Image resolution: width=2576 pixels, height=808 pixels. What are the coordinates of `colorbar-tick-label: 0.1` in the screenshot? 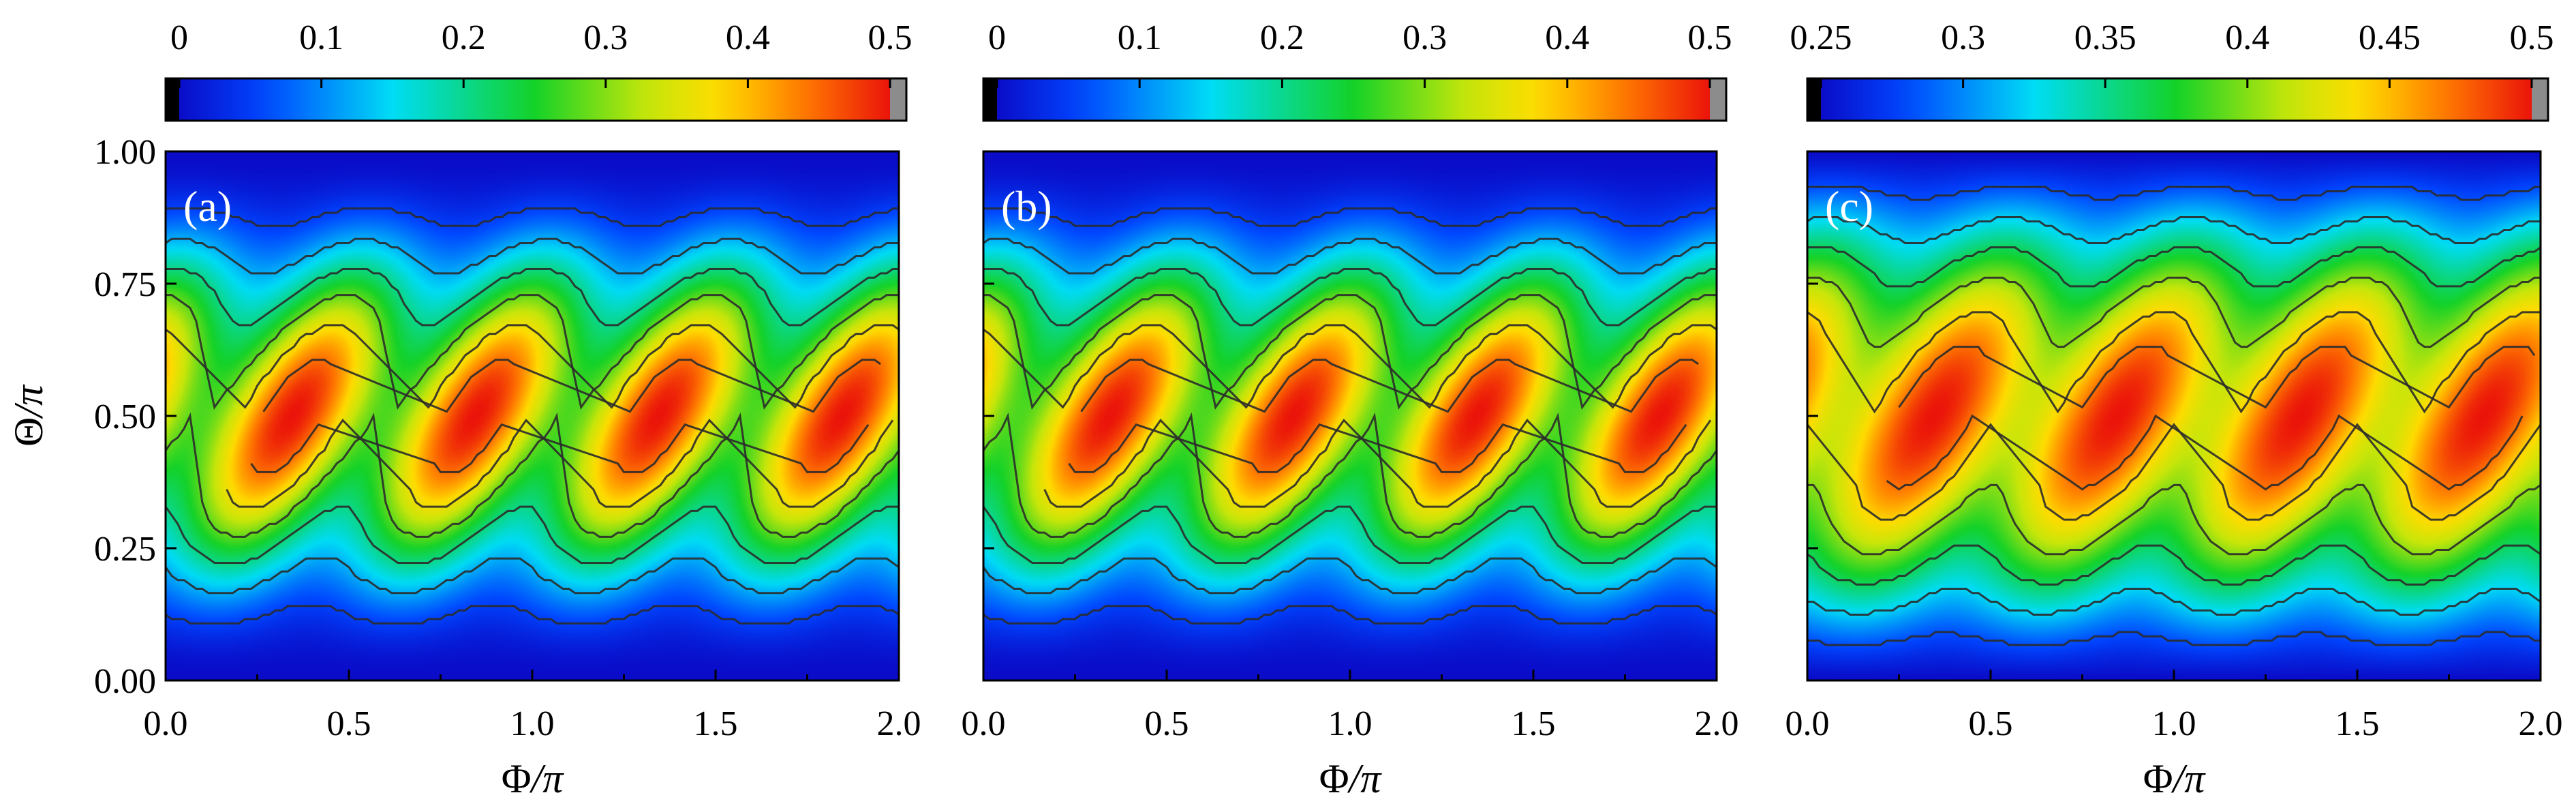 It's located at (321, 38).